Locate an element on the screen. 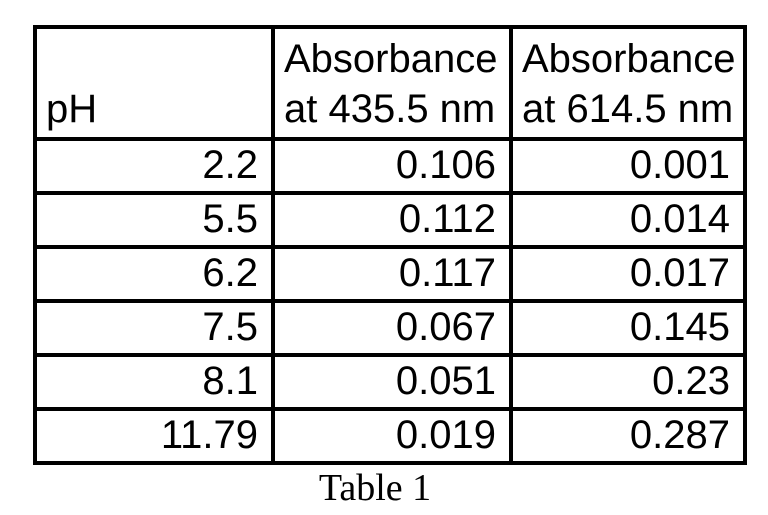 Image resolution: width=768 pixels, height=515 pixels. absorbance-435-value: 0.019 is located at coordinates (392, 436).